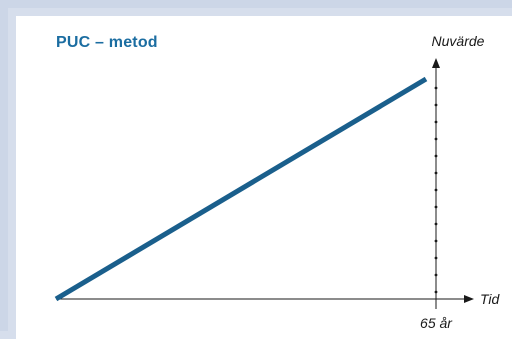 Image resolution: width=512 pixels, height=339 pixels. Describe the element at coordinates (490, 299) in the screenshot. I see `x-axis-label: Tid` at that location.